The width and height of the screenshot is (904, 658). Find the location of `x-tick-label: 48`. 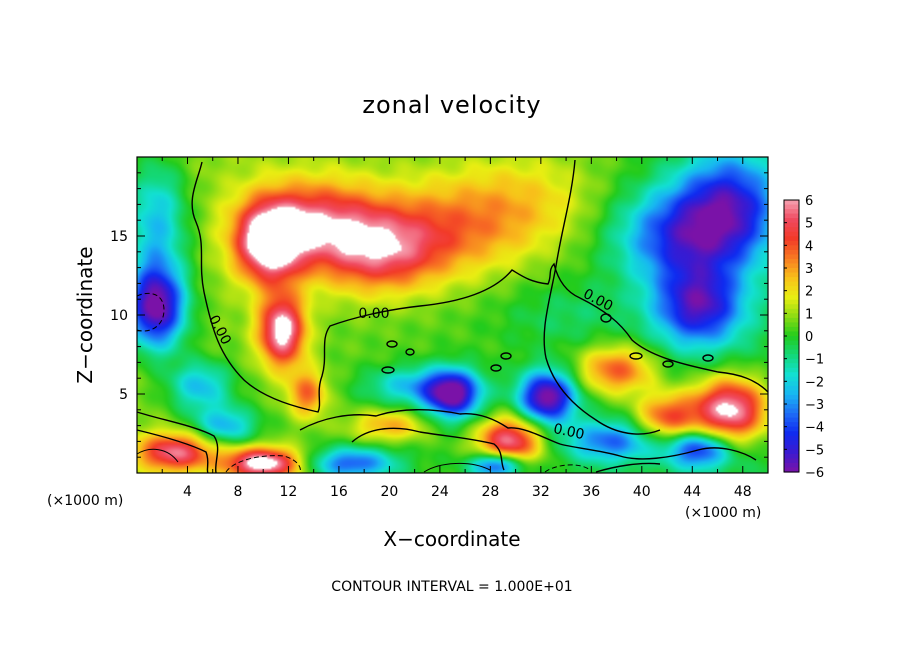

x-tick-label: 48 is located at coordinates (743, 492).